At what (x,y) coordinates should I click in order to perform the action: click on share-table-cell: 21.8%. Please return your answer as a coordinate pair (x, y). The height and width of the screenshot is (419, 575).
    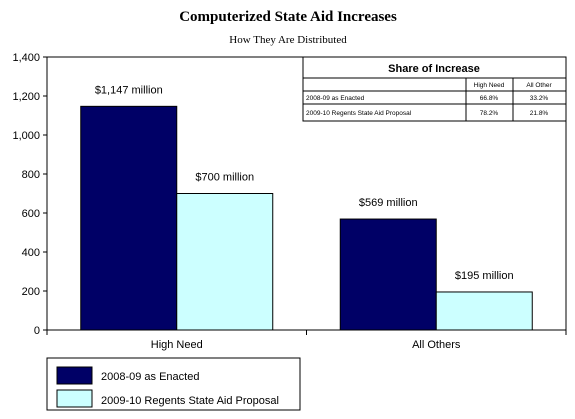
    Looking at the image, I should click on (539, 113).